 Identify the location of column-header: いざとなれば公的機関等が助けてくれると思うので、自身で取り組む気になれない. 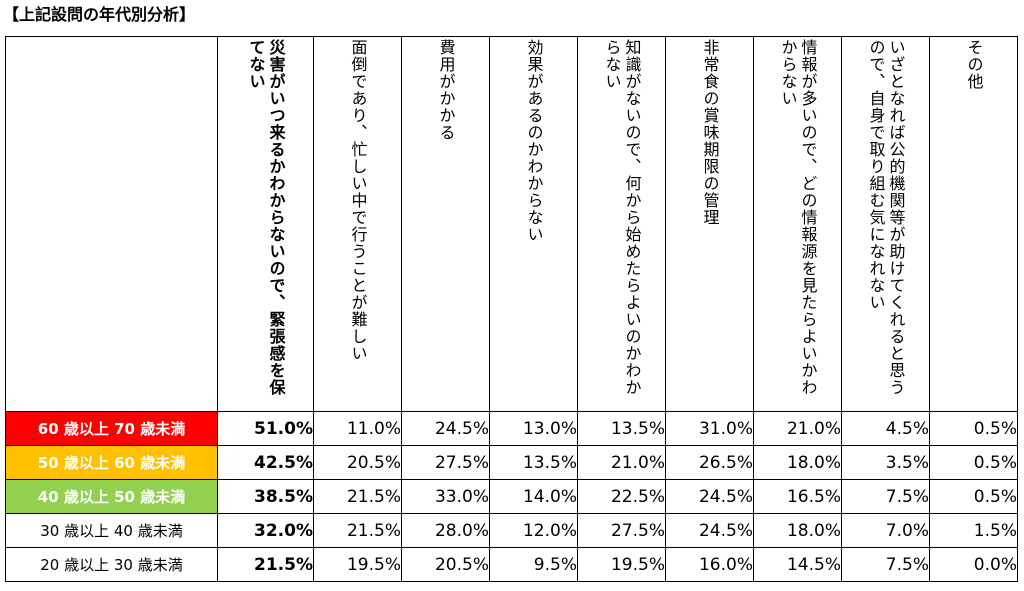
(885, 224).